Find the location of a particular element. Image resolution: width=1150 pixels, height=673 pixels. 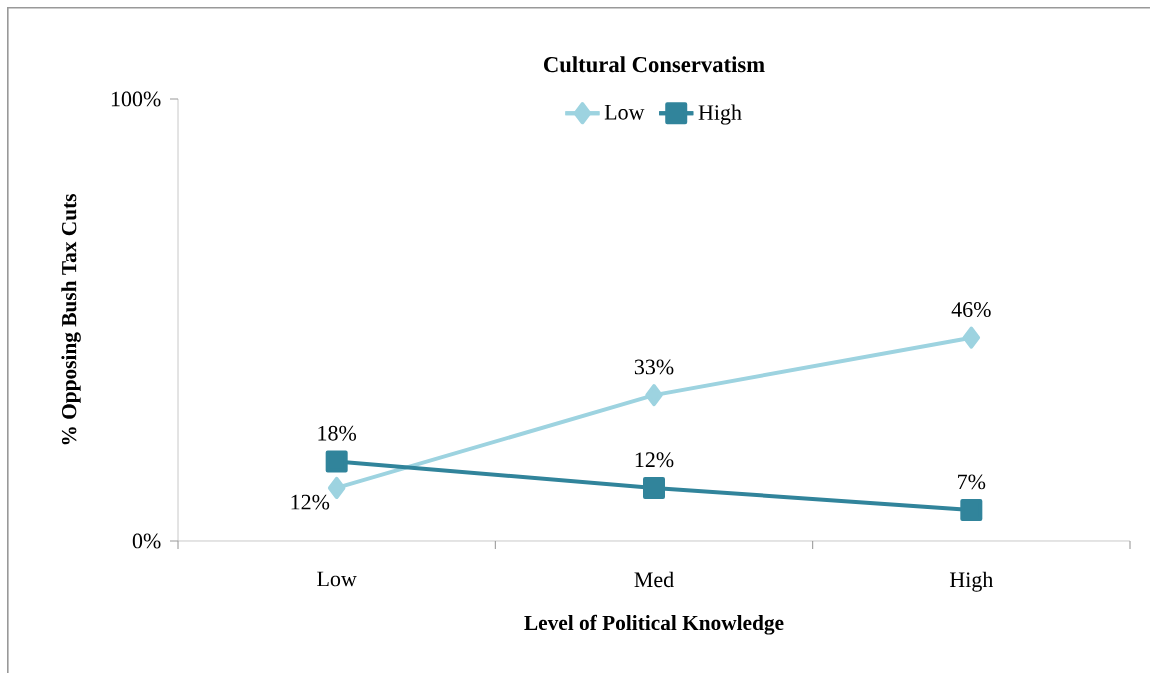

legend-label: Low is located at coordinates (624, 112).